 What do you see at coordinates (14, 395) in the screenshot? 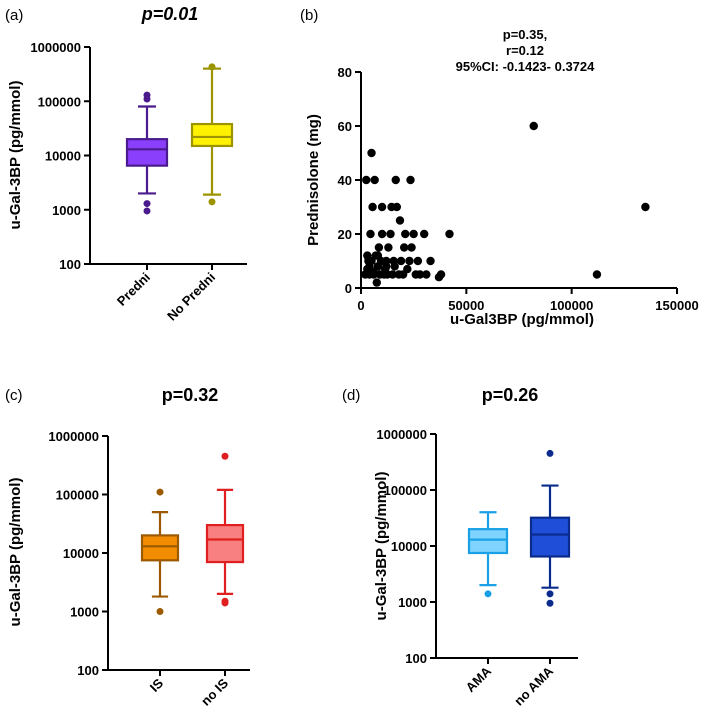
I see `panel-label-c: (c)` at bounding box center [14, 395].